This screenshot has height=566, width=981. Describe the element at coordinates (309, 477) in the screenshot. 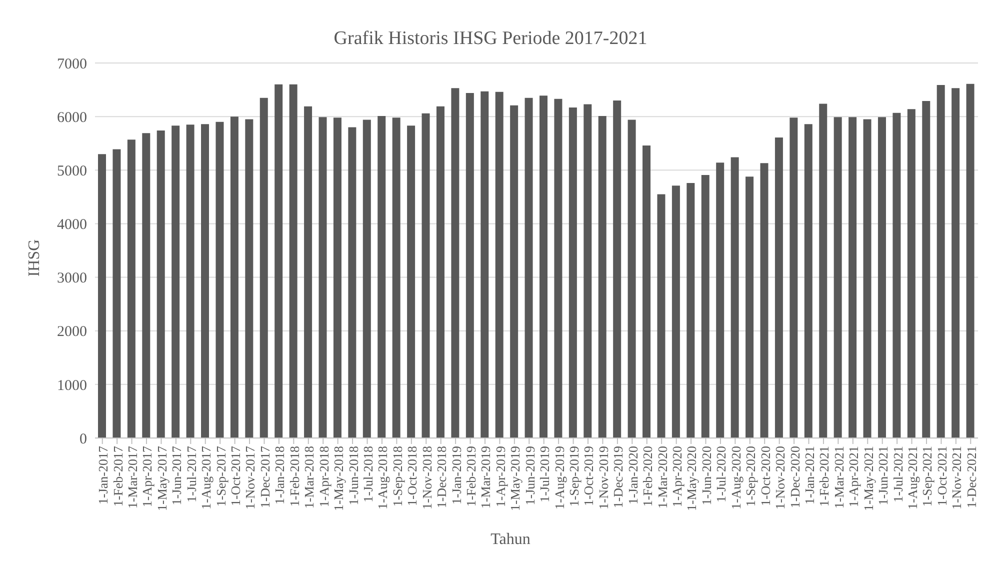

I see `x-tick-label: 1-Mar-2018` at that location.